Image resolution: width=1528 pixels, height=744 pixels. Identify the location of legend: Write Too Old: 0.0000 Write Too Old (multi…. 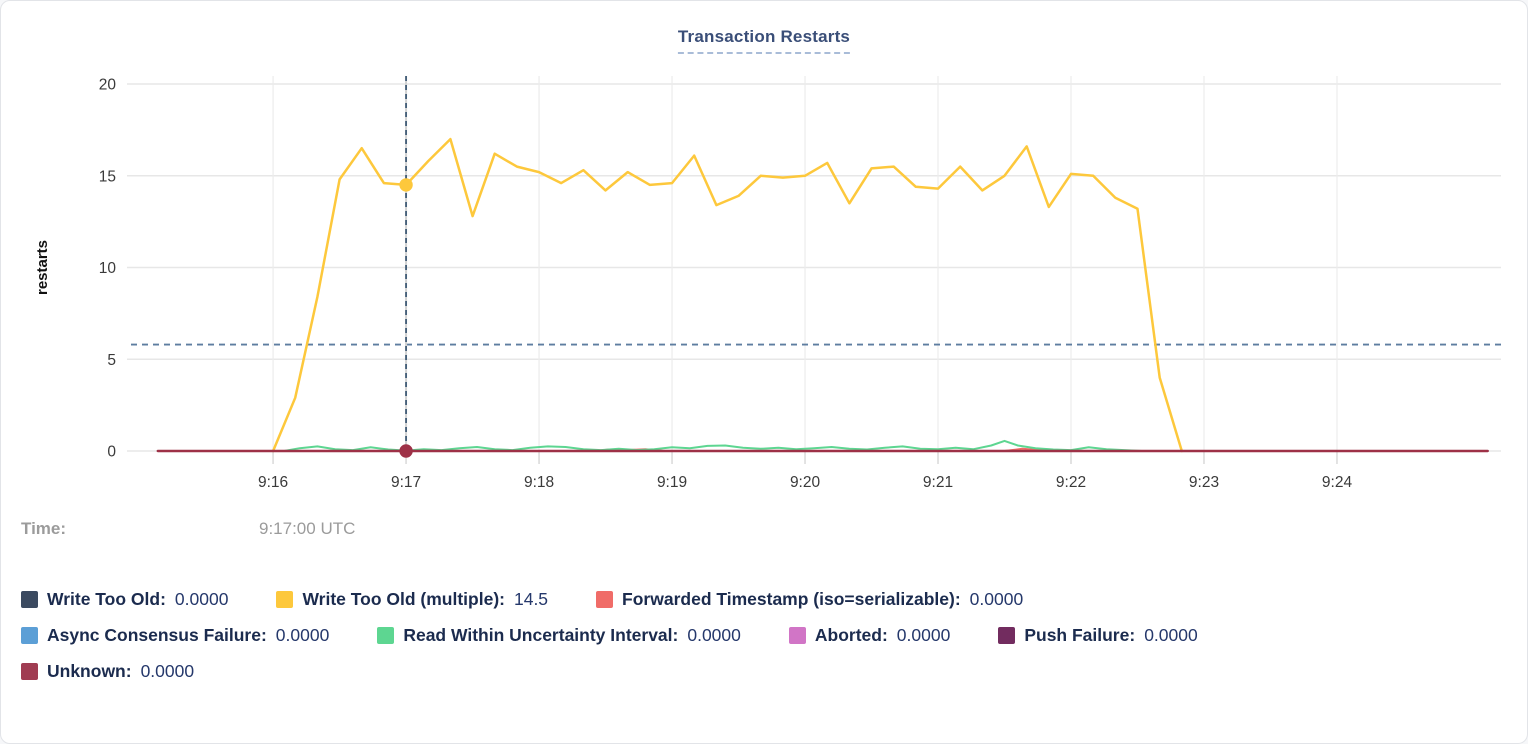
(764, 643).